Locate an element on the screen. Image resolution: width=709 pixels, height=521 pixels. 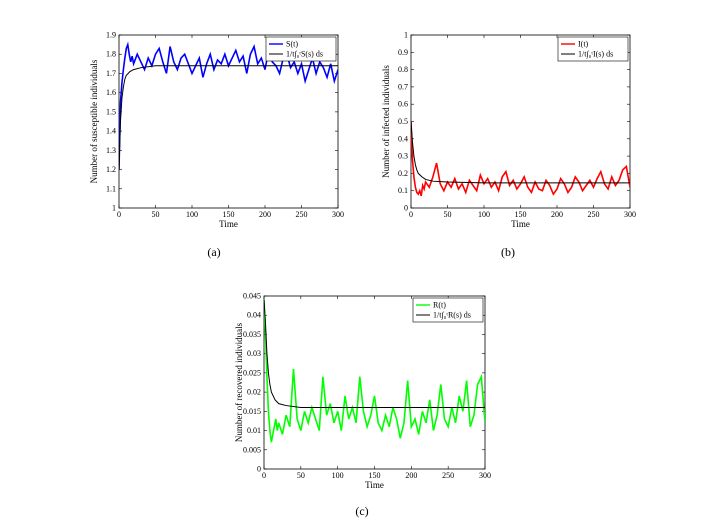
y-tick-label: 0.01 is located at coordinates (254, 430).